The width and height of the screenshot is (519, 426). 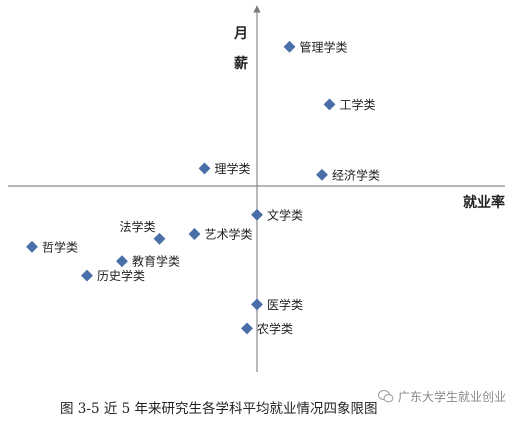 I want to click on watermark: 广东大学生就业创业, so click(x=442, y=396).